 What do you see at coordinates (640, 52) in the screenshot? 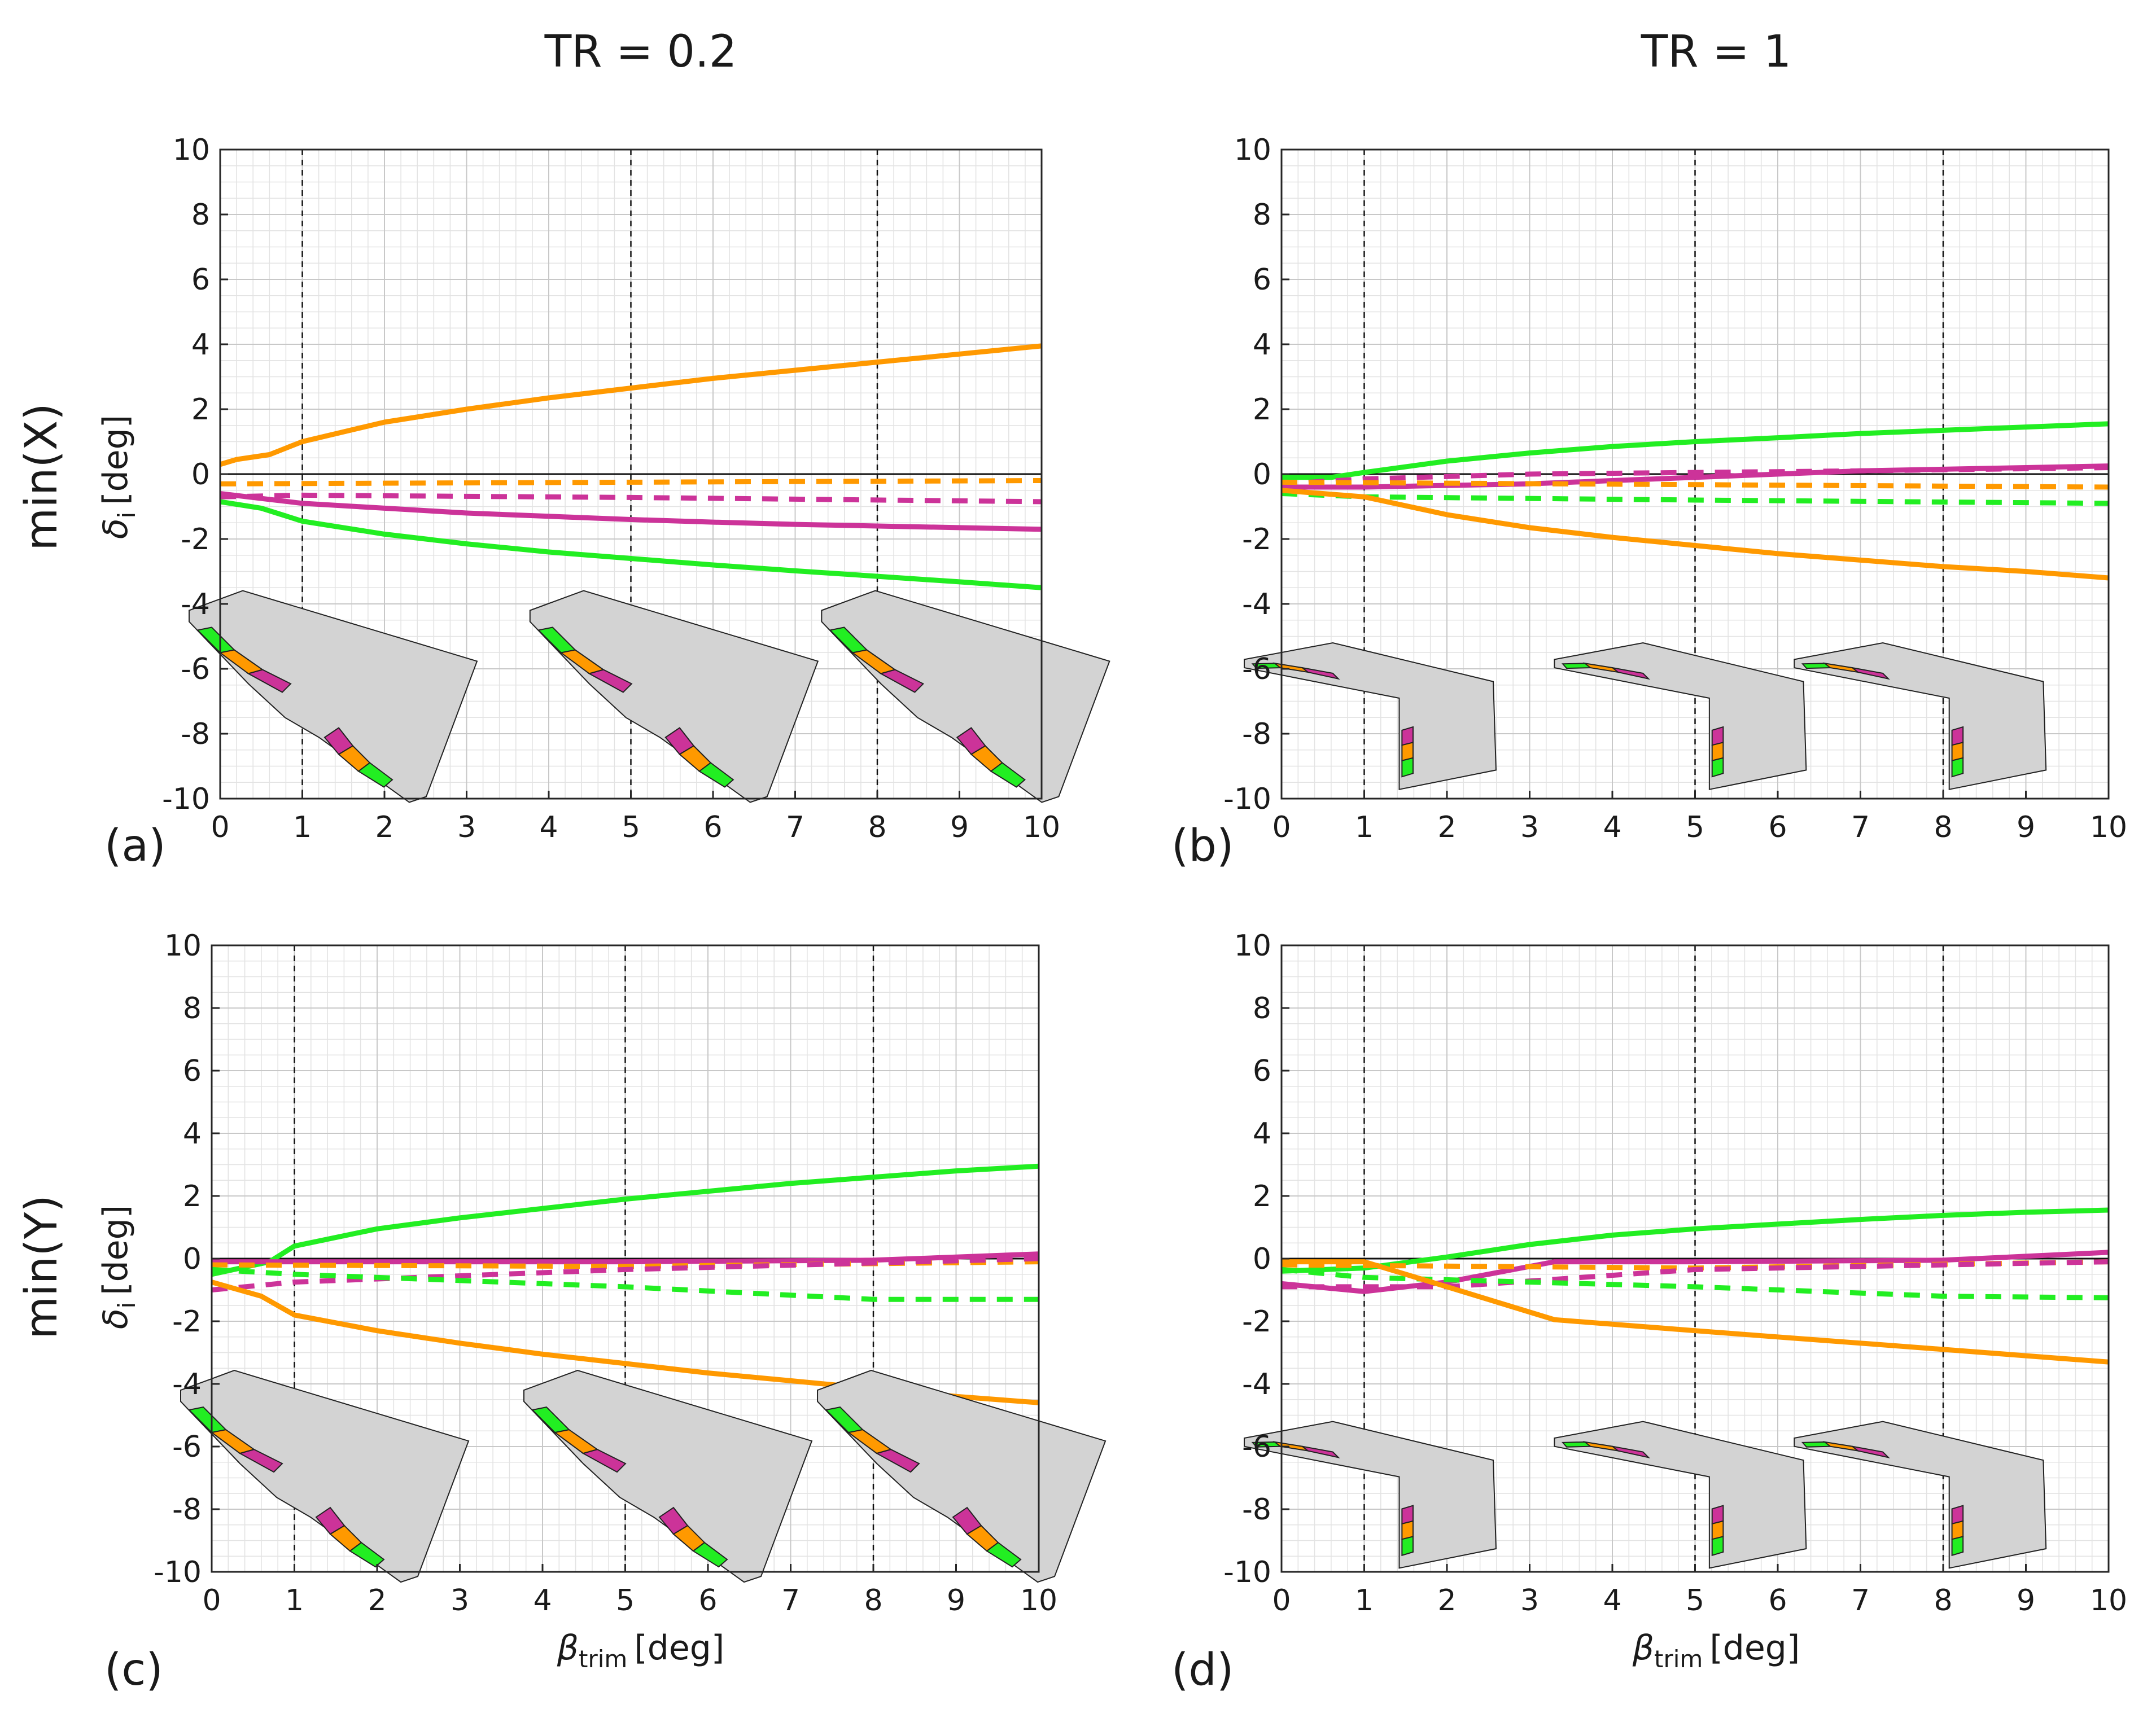
I see `column-title-tr-0.2: TR = 0.2` at bounding box center [640, 52].